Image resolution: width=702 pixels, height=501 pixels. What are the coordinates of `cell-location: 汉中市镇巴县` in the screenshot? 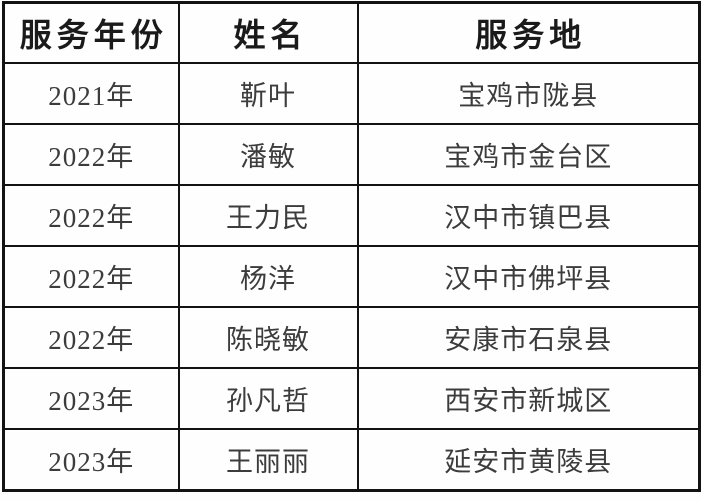 It's located at (528, 215).